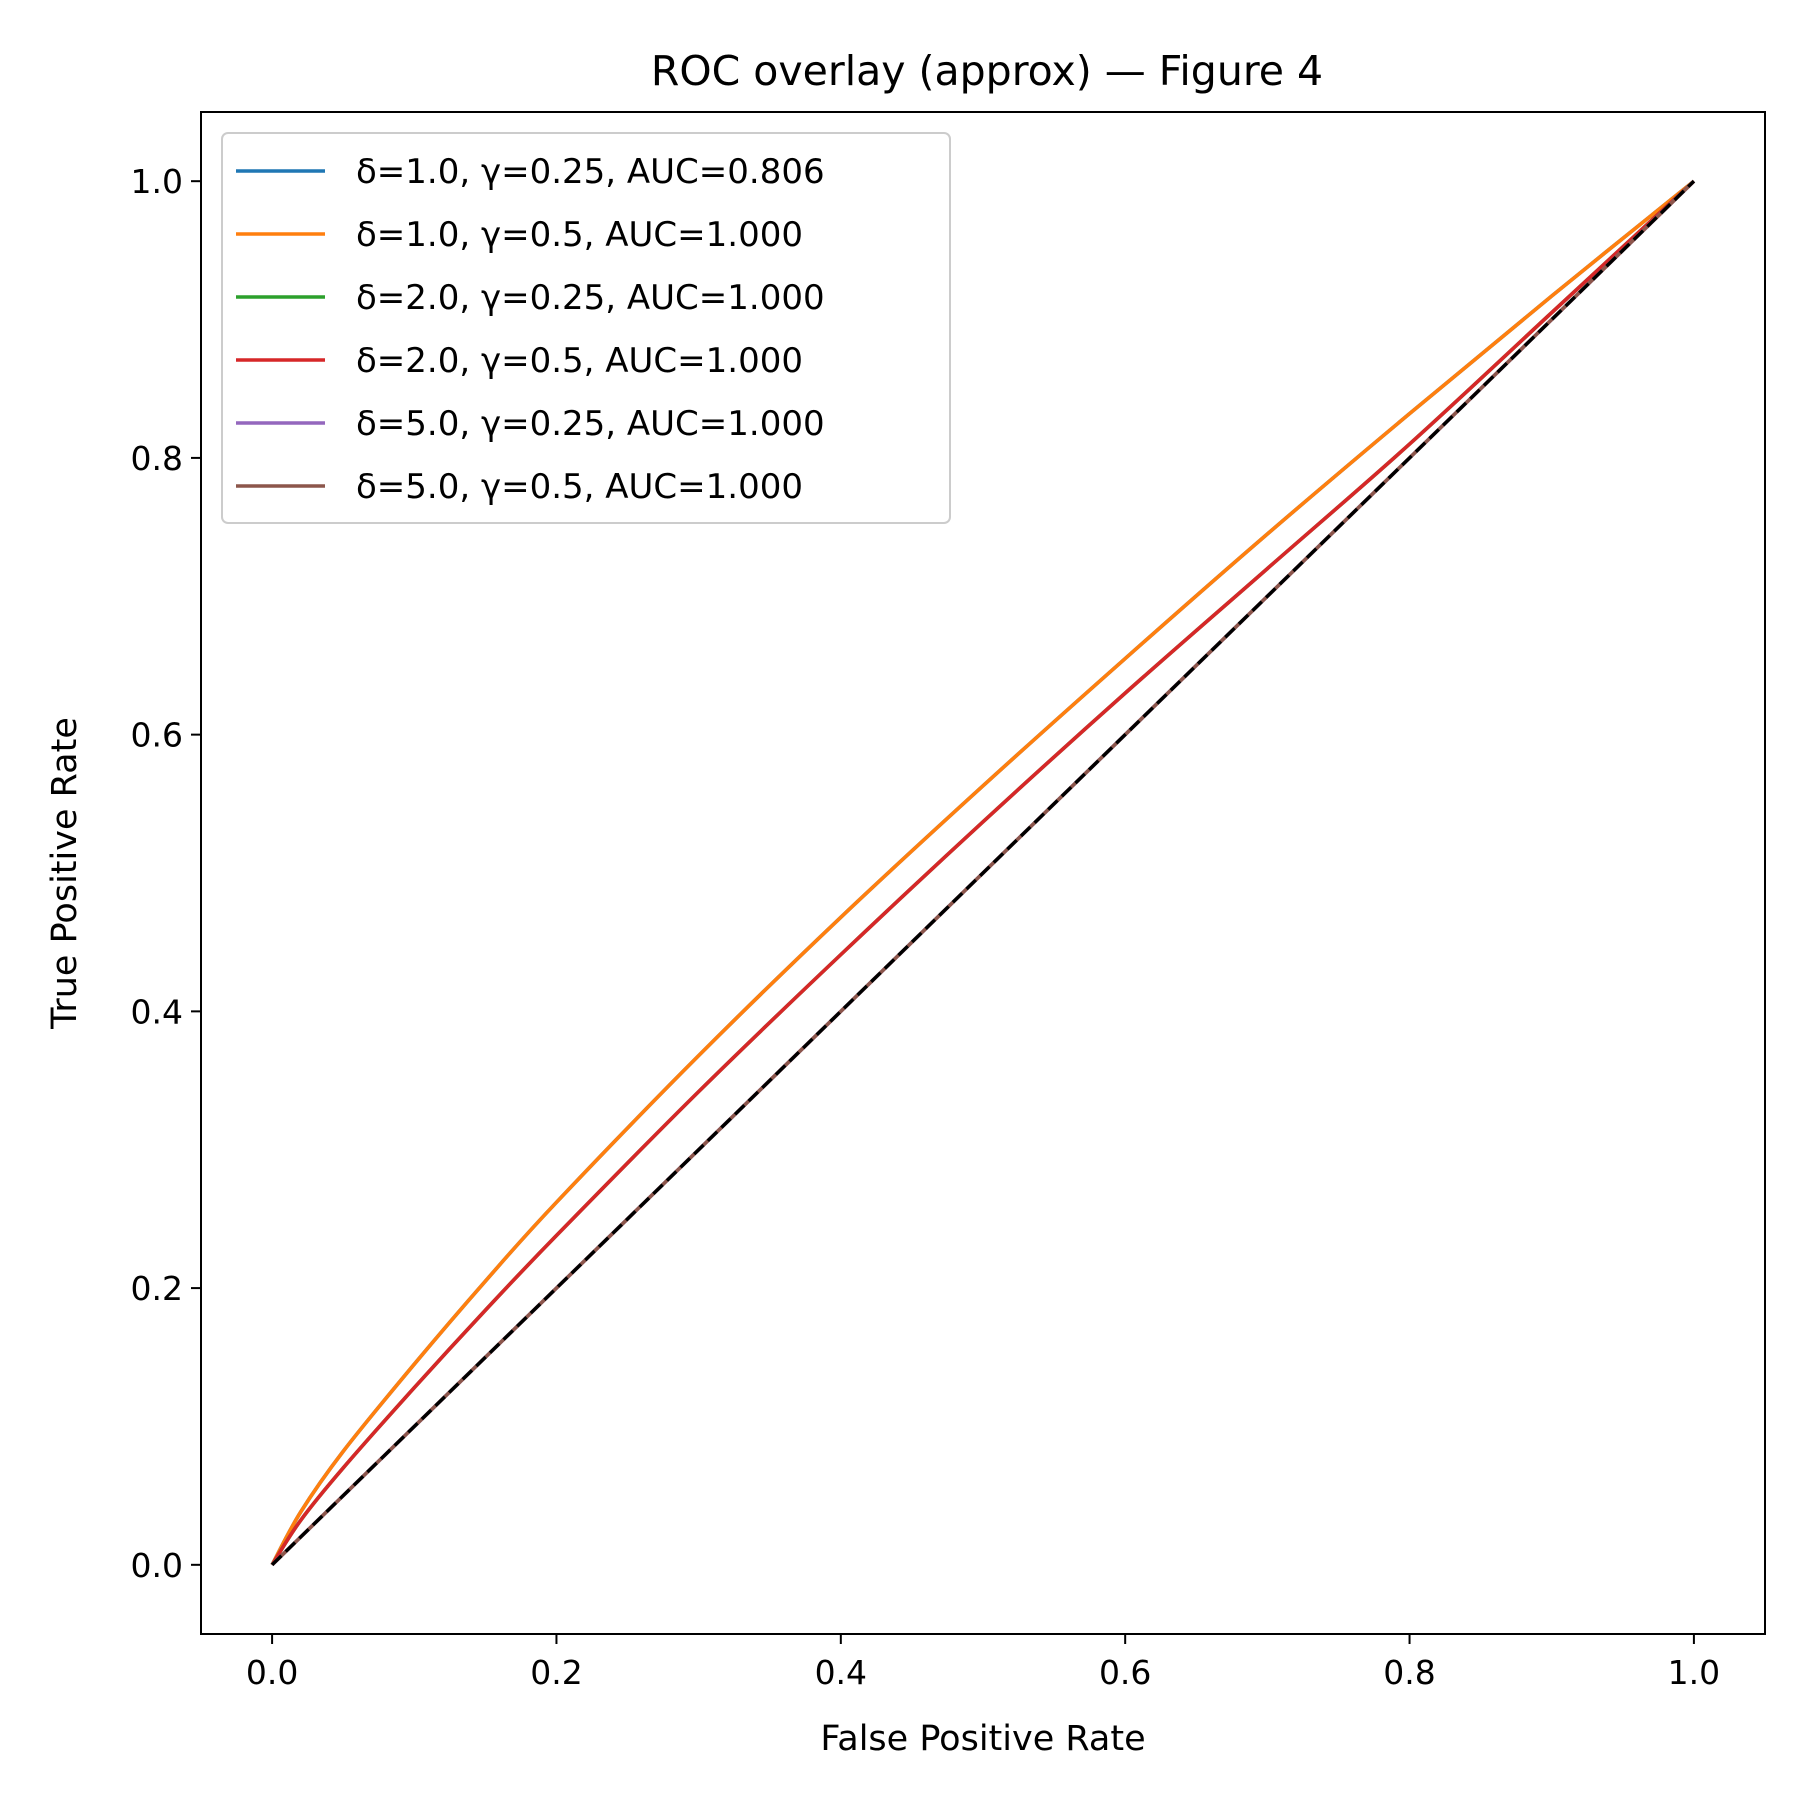 This screenshot has height=1800, width=1800. What do you see at coordinates (157, 1565) in the screenshot?
I see `y-tick-label: 0.0` at bounding box center [157, 1565].